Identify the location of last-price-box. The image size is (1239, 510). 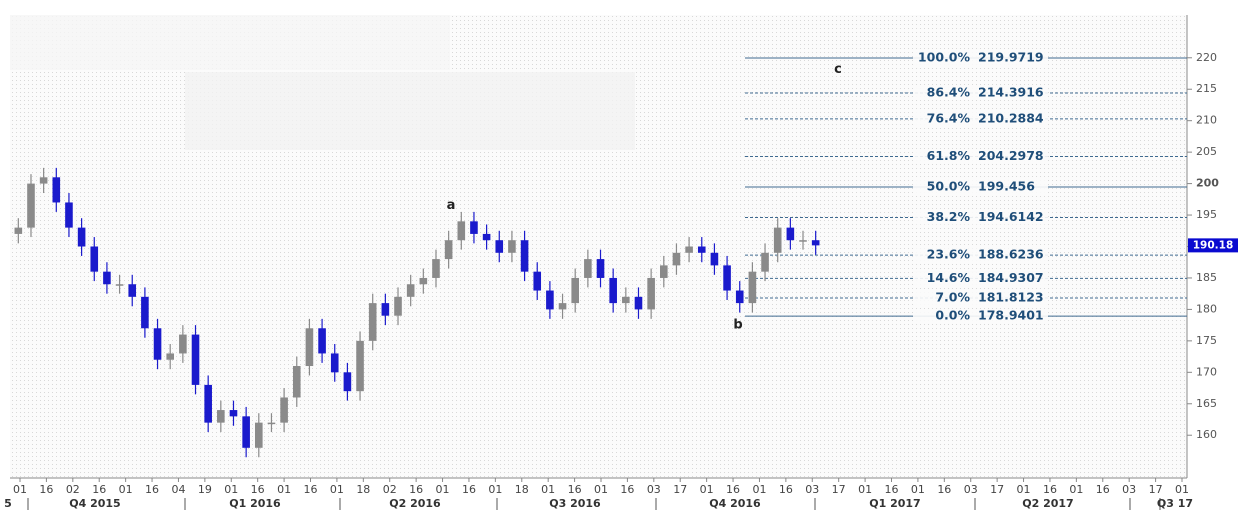
(1213, 245).